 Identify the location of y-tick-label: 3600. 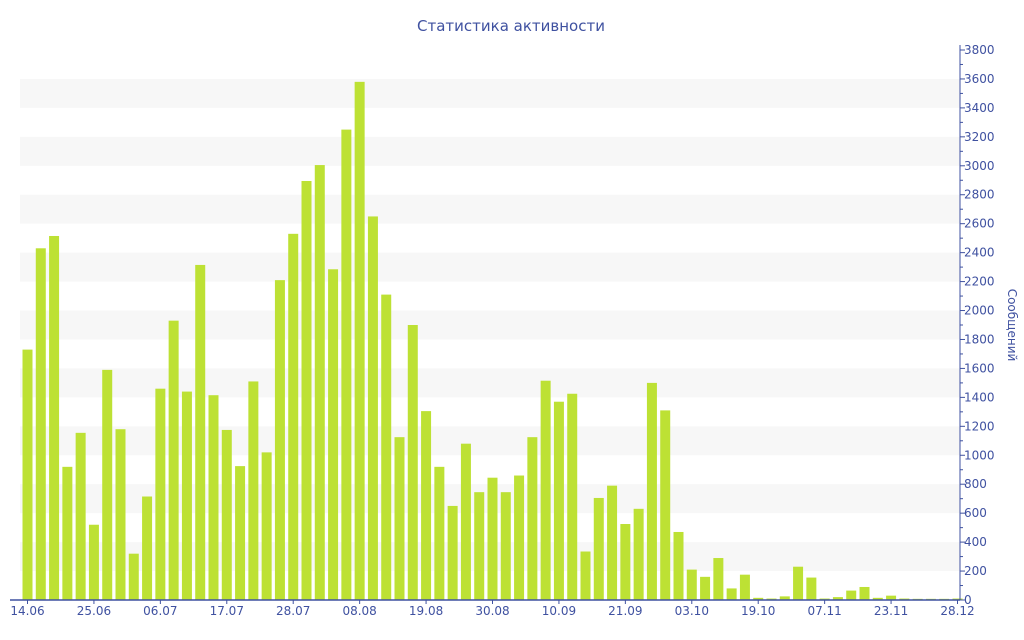
(979, 79).